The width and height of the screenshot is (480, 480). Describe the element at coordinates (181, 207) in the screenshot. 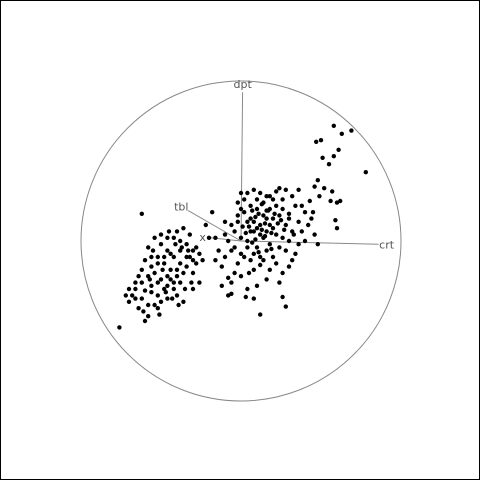

I see `axis-label-tbl: tbl` at that location.